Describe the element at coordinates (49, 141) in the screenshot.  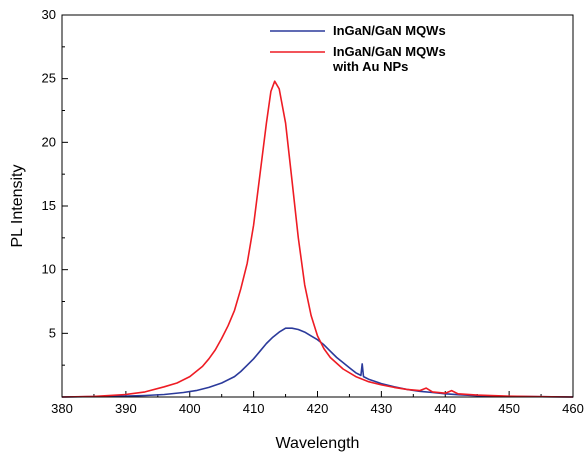
I see `y-tick-label: 20` at that location.